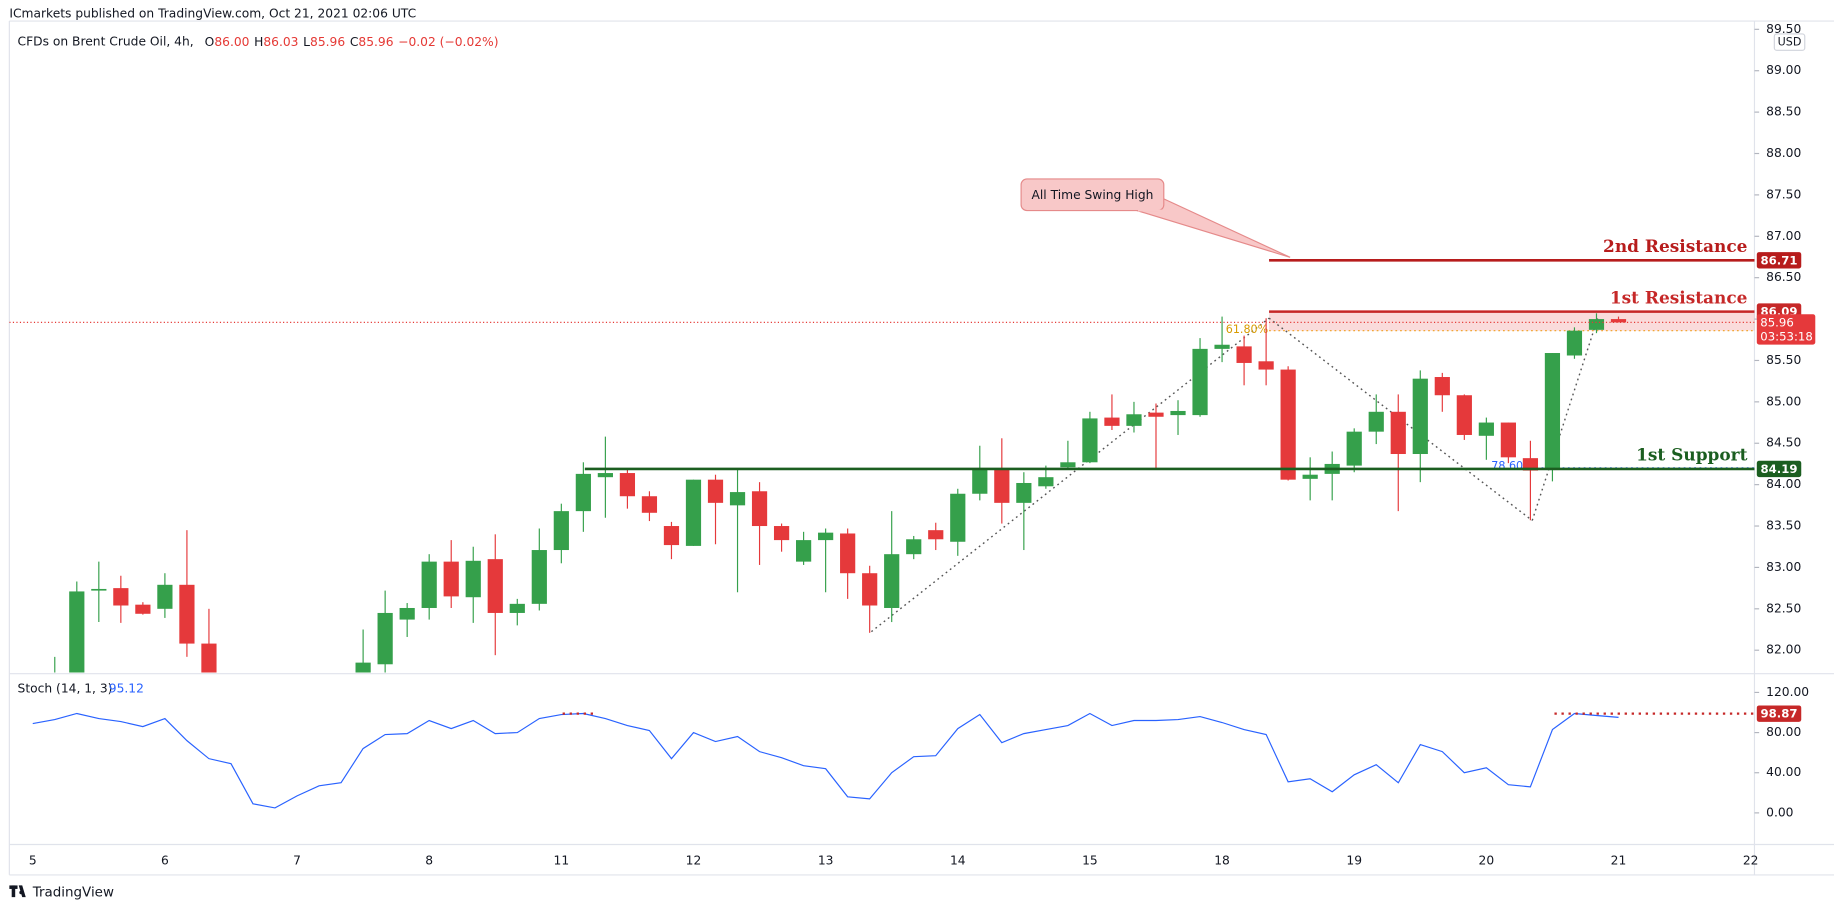 The image size is (1834, 910). Describe the element at coordinates (1783, 236) in the screenshot. I see `y-tick-label: 87.00` at that location.